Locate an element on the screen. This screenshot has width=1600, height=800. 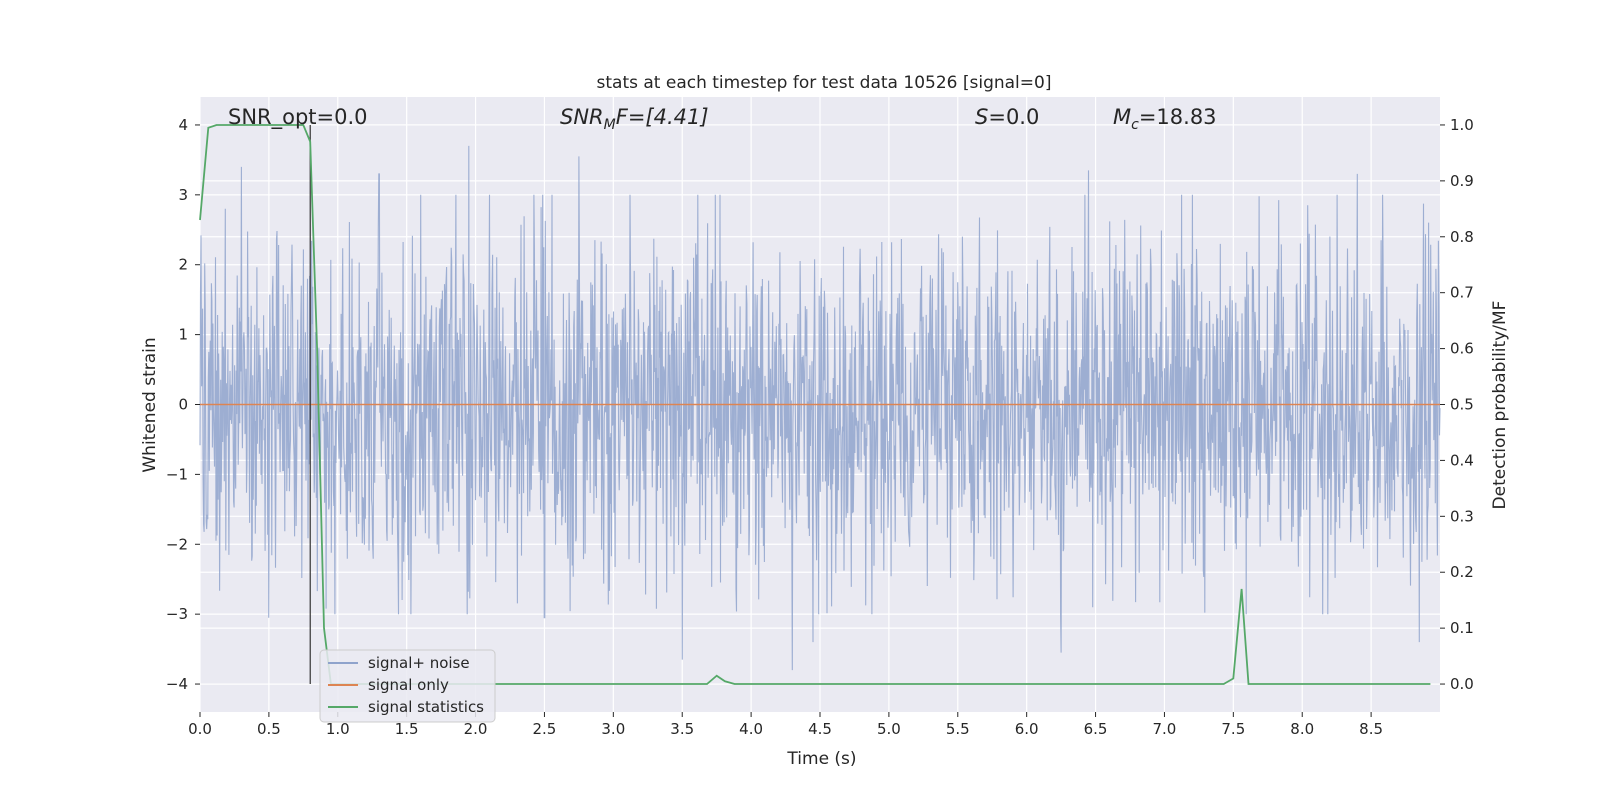
x-tick-label: 7.5 is located at coordinates (1233, 729).